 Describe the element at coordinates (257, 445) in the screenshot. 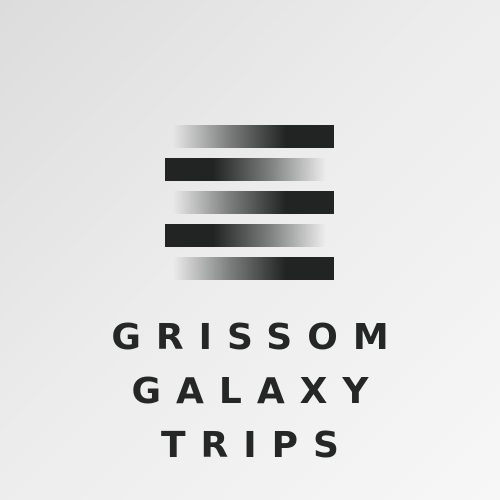

I see `logo-title-line-3: TRIPS` at that location.